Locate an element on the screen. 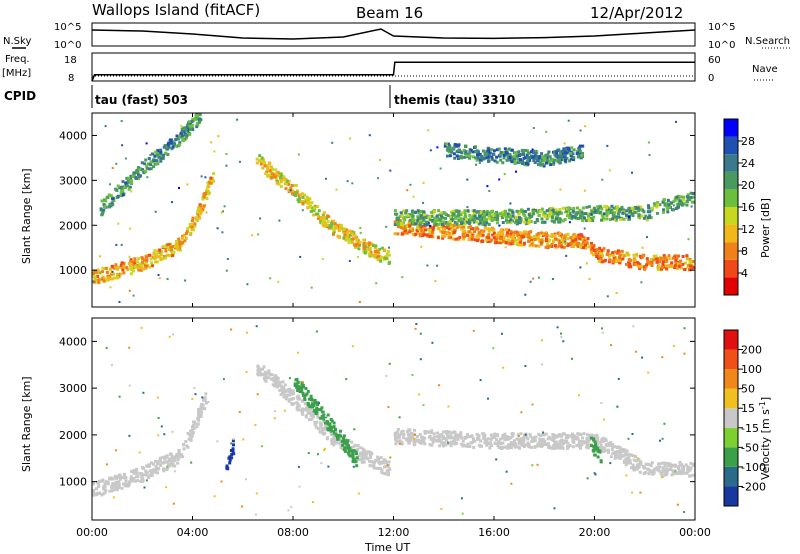 This screenshot has height=554, width=800. x-tick-label: 00:00 is located at coordinates (695, 532).